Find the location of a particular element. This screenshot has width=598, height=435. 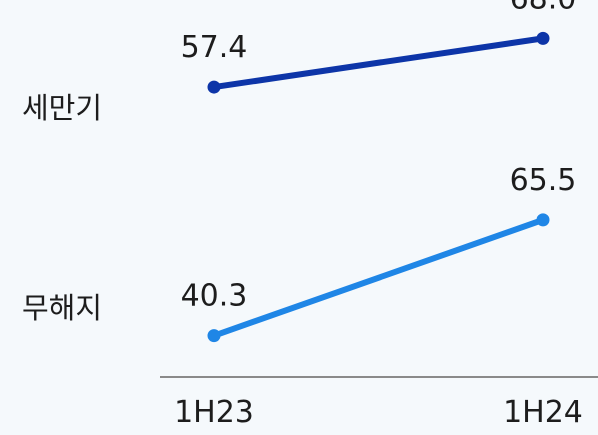

x-tick-label: 1H24 is located at coordinates (543, 412).